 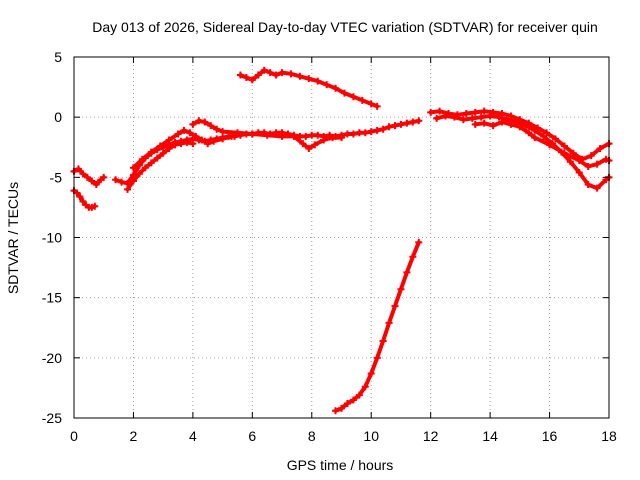 What do you see at coordinates (13, 238) in the screenshot?
I see `y-axis-label: SDTVAR / TECUs` at bounding box center [13, 238].